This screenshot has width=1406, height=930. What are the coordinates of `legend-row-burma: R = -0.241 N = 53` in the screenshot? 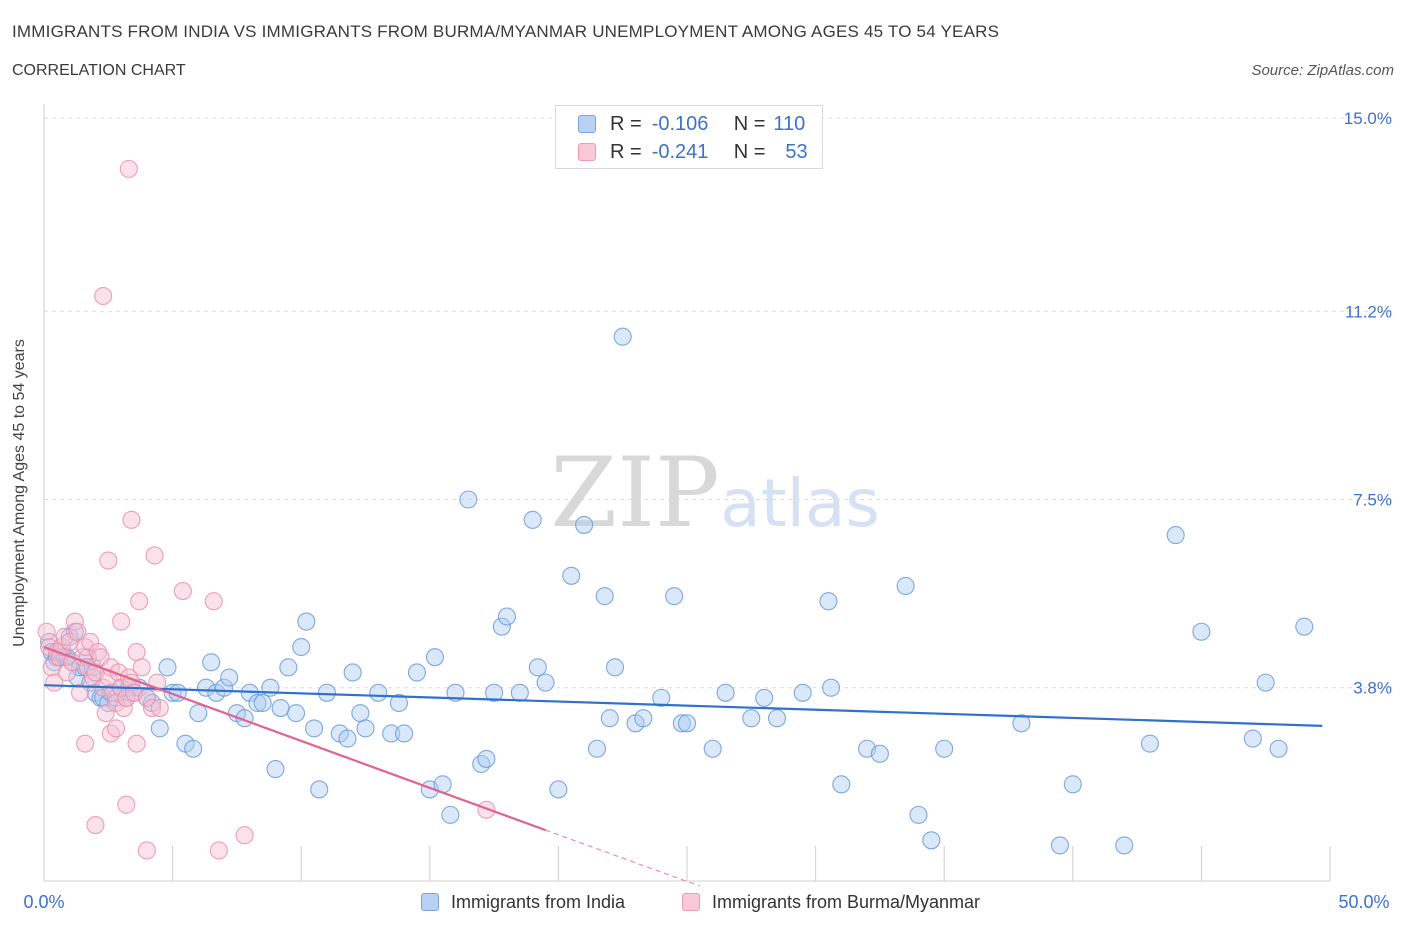 It's located at (693, 152).